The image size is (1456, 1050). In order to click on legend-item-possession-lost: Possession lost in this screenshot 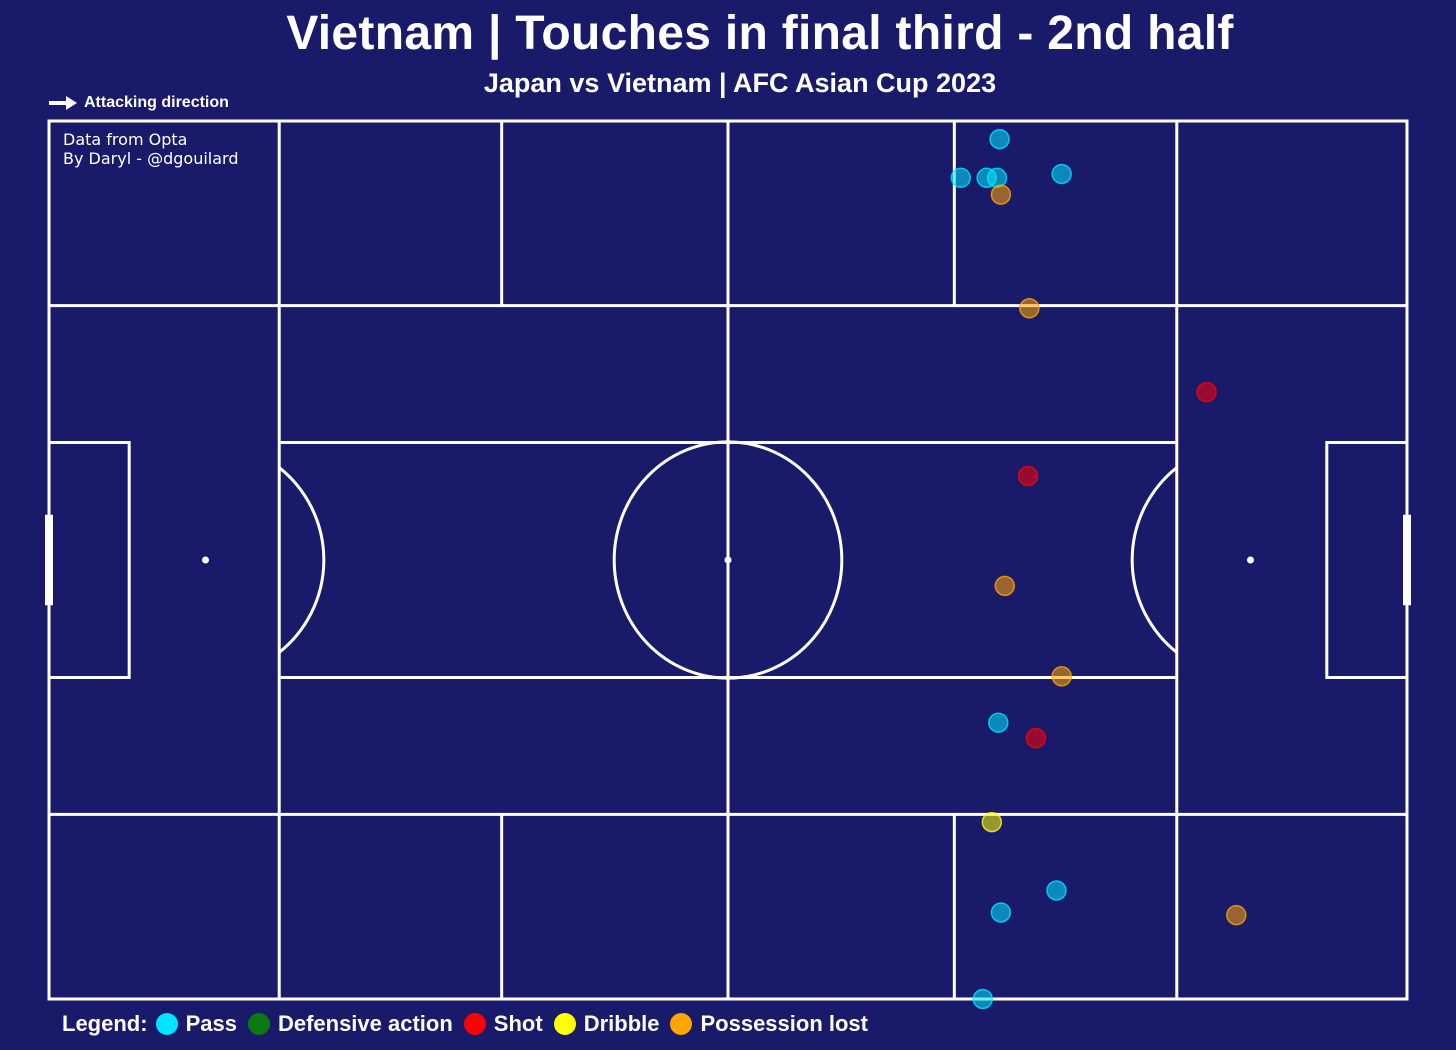, I will do `click(769, 1024)`.